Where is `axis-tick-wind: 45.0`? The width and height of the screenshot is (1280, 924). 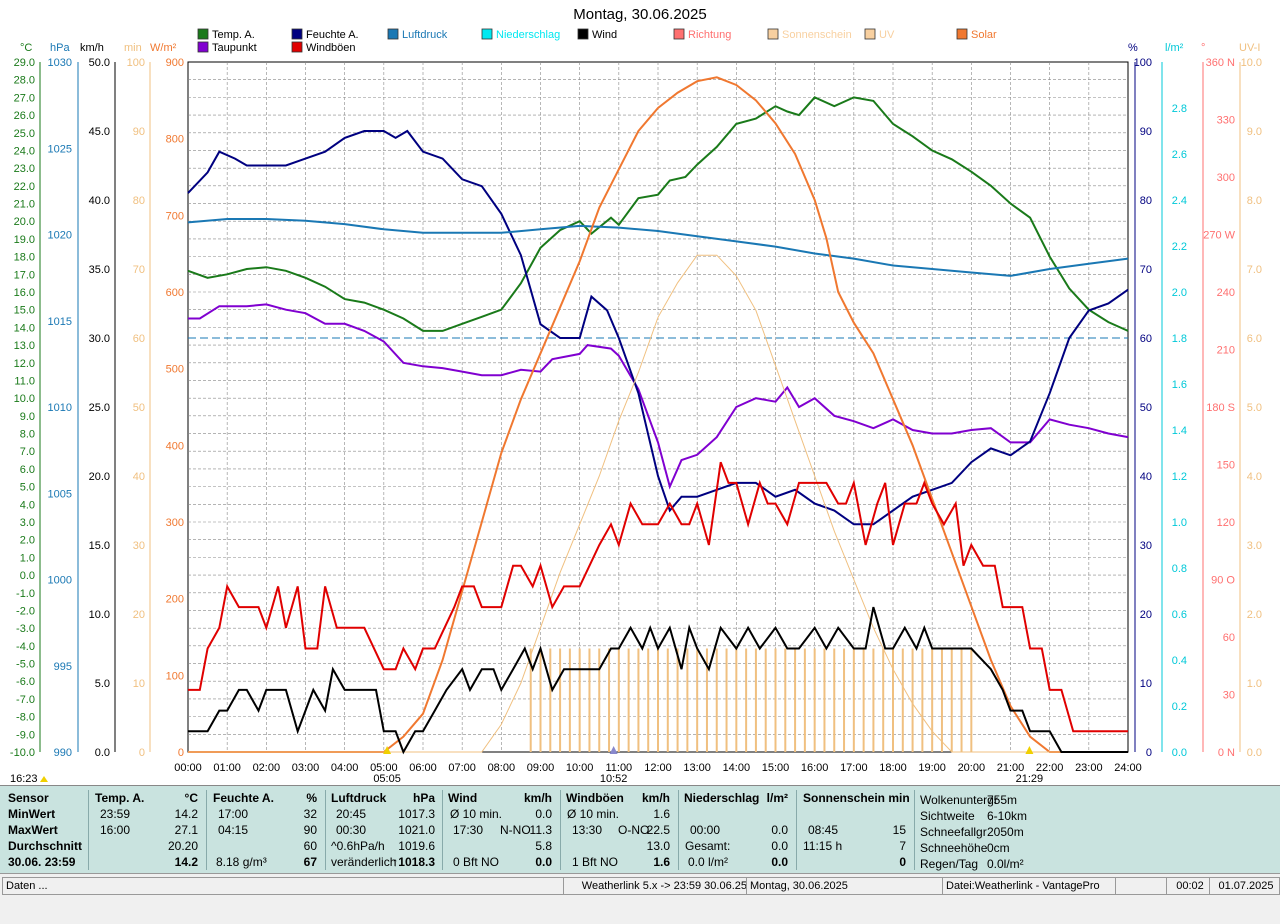 axis-tick-wind: 45.0 is located at coordinates (99, 132).